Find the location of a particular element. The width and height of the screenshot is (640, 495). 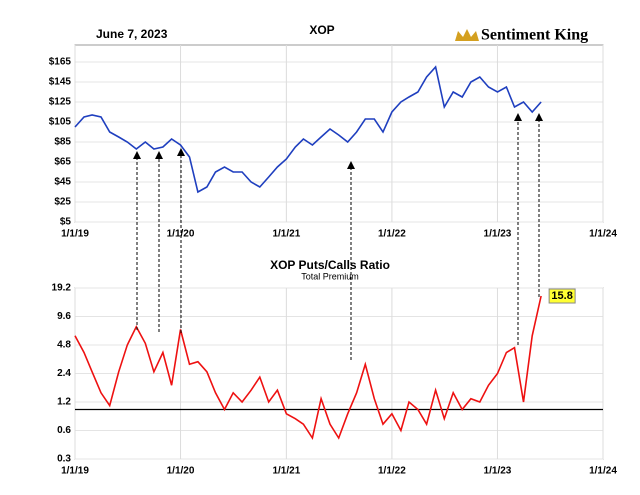

y-tick-label: $5 is located at coordinates (66, 222).